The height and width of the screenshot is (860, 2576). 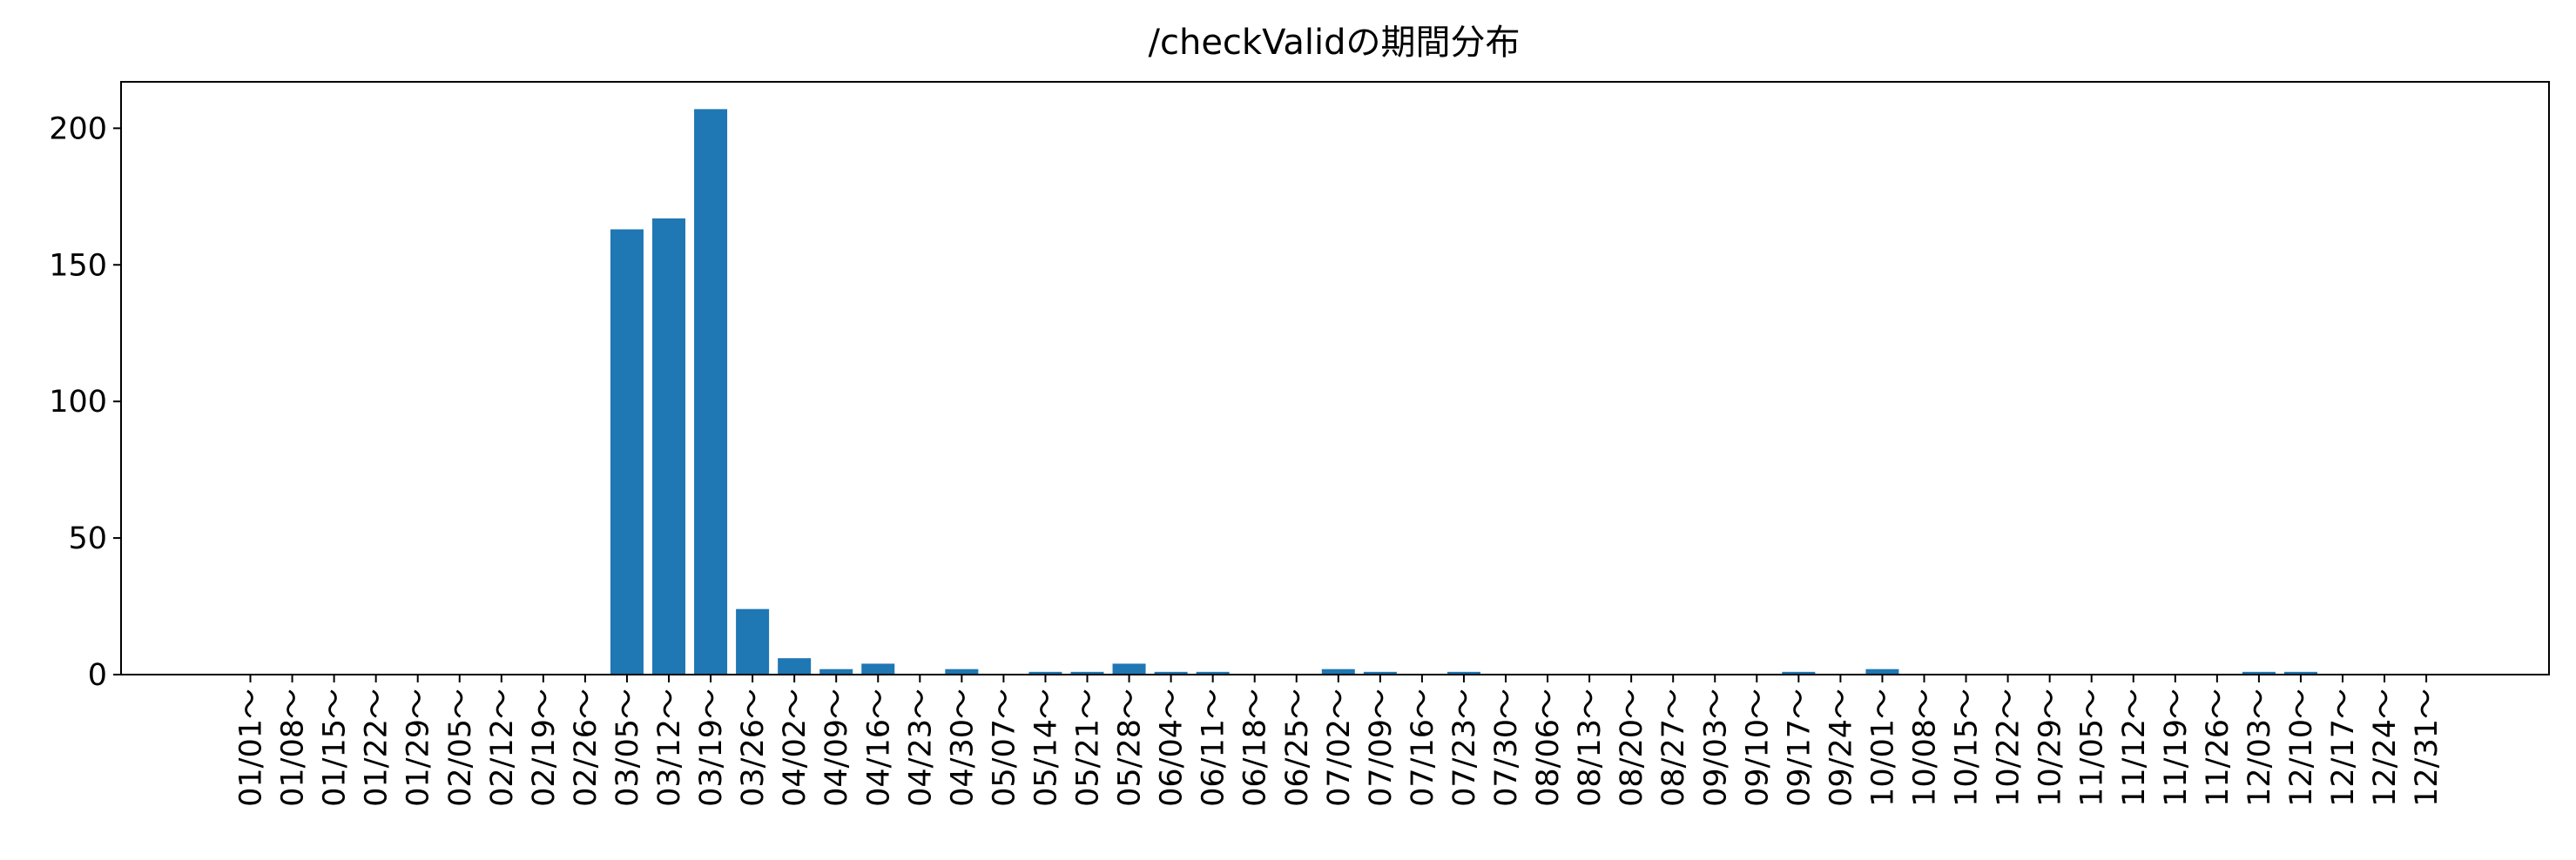 What do you see at coordinates (419, 748) in the screenshot?
I see `x-tick-label: 01/29～` at bounding box center [419, 748].